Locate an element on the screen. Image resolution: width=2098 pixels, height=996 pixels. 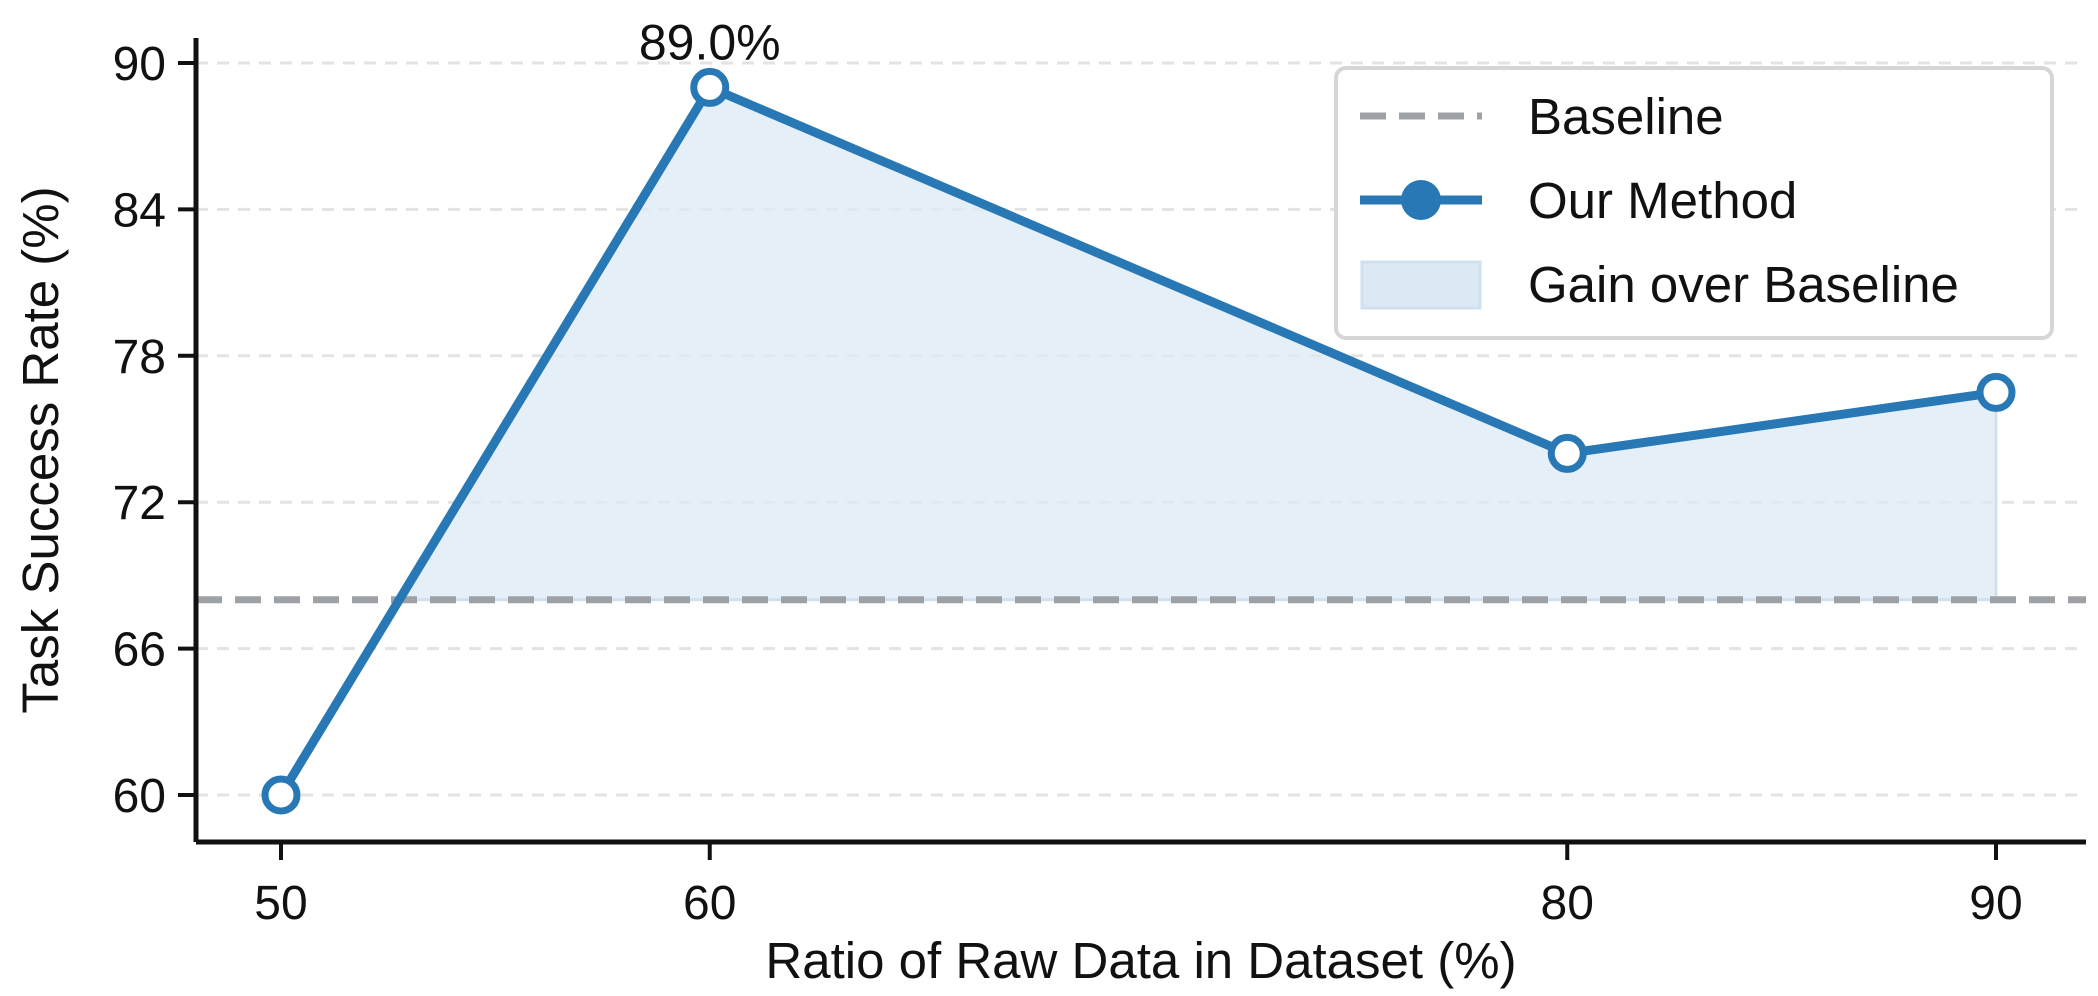
y-axis-title: Task Success Rate (%) is located at coordinates (40, 449).